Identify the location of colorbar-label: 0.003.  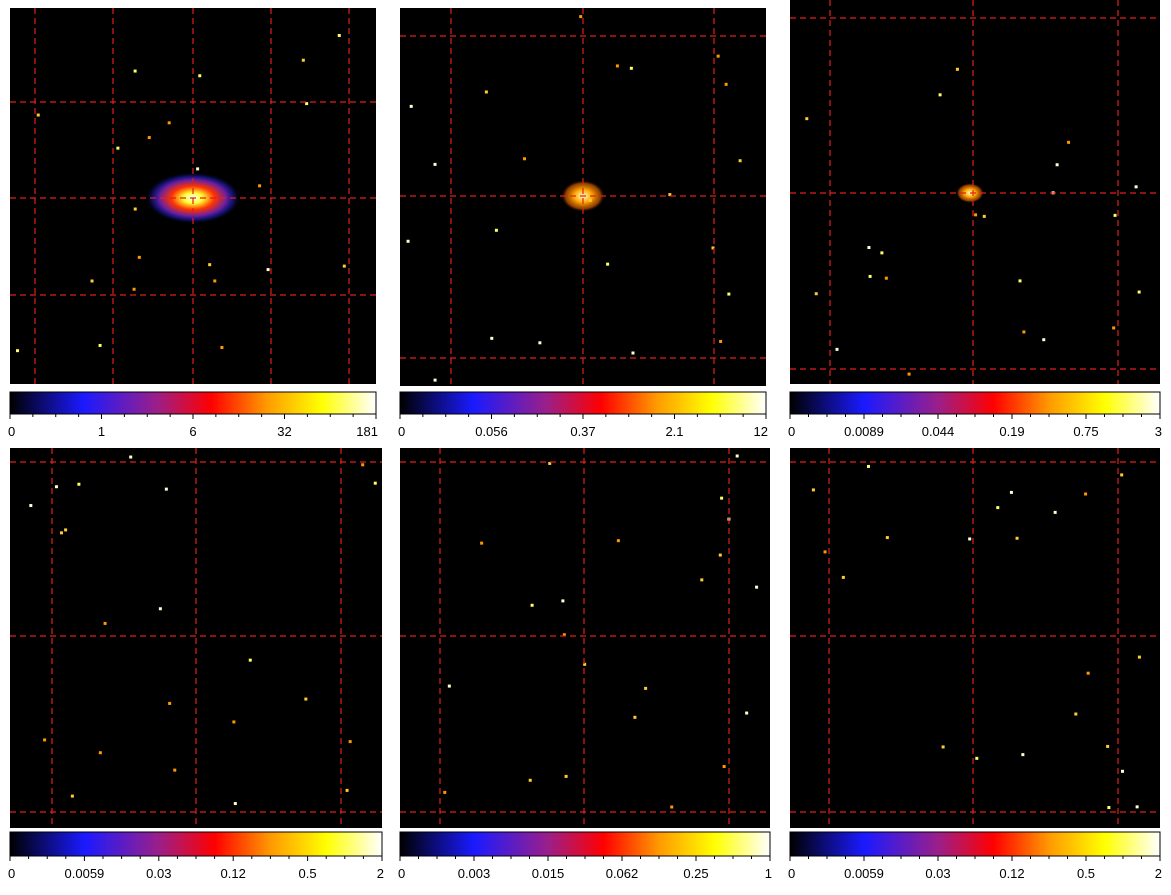
(474, 873).